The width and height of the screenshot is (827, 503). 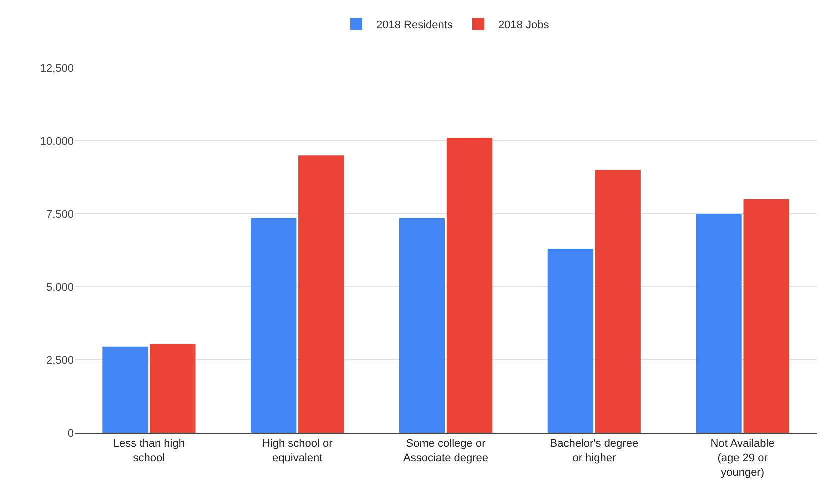 I want to click on x-tick-label: Some college or Associate degree, so click(x=446, y=451).